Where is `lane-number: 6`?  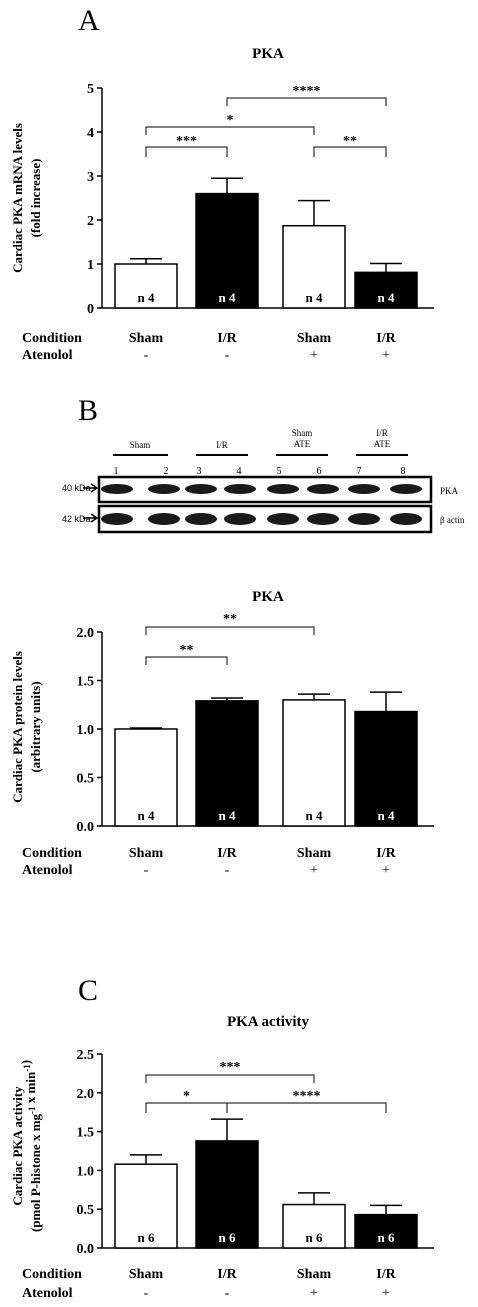
lane-number: 6 is located at coordinates (319, 471).